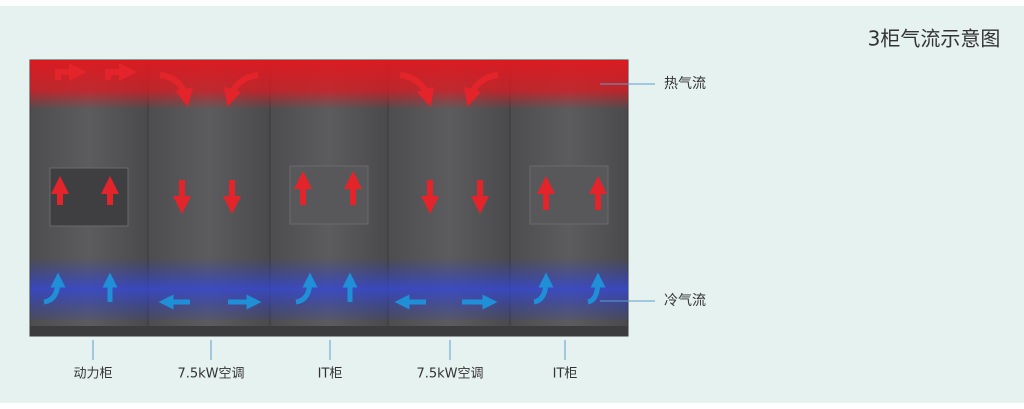 This screenshot has height=409, width=1024. I want to click on cabinet-label: 动力柜, so click(92, 374).